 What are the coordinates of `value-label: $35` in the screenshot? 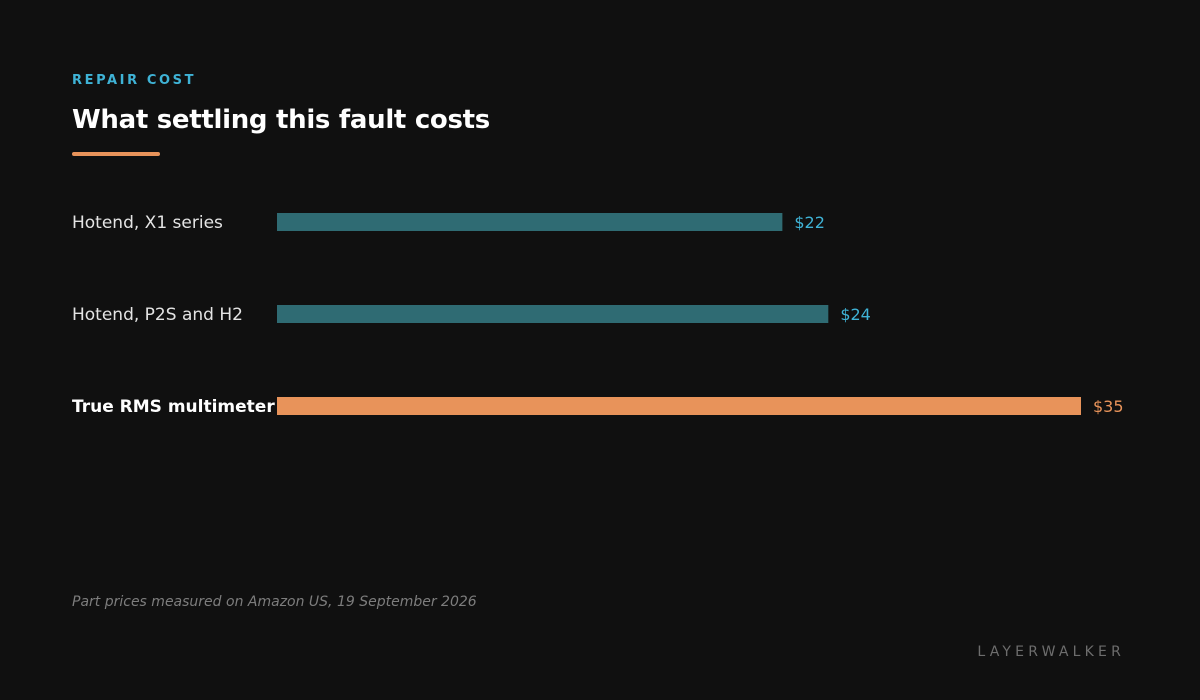 It's located at (1108, 406).